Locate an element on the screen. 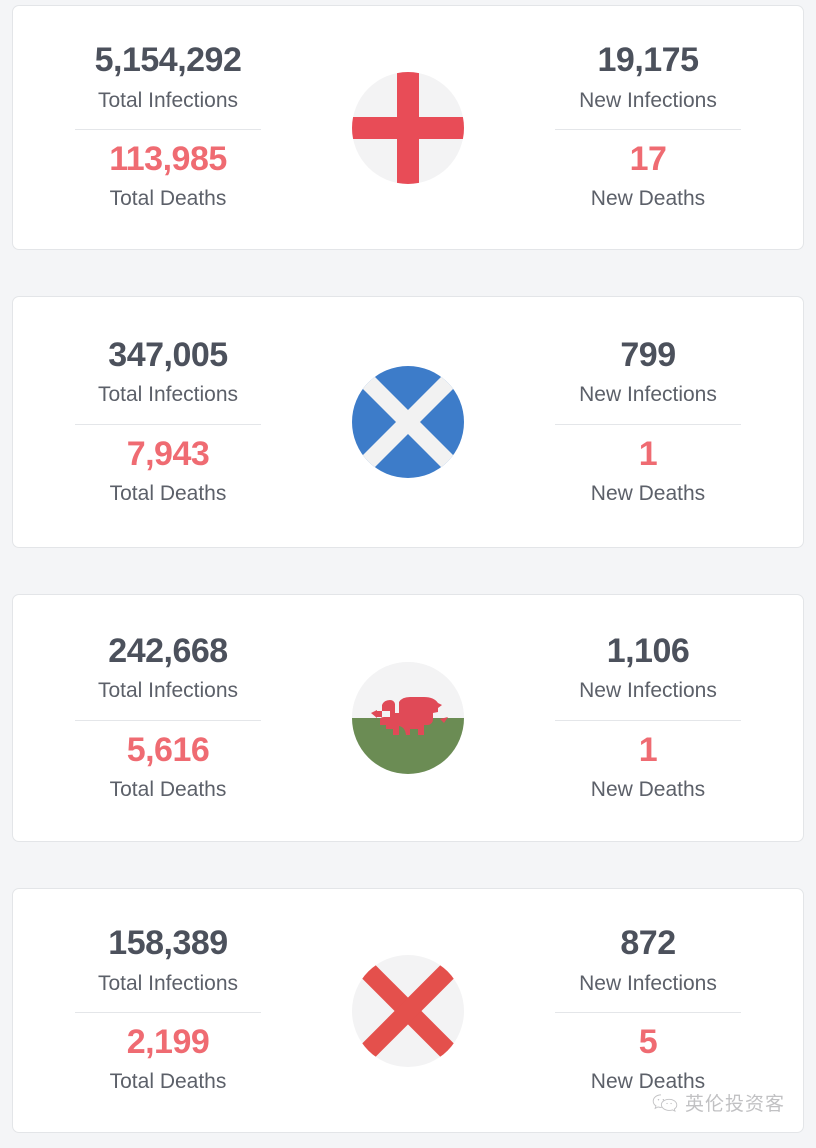 This screenshot has height=1148, width=816. new-infections-value: 872 is located at coordinates (648, 943).